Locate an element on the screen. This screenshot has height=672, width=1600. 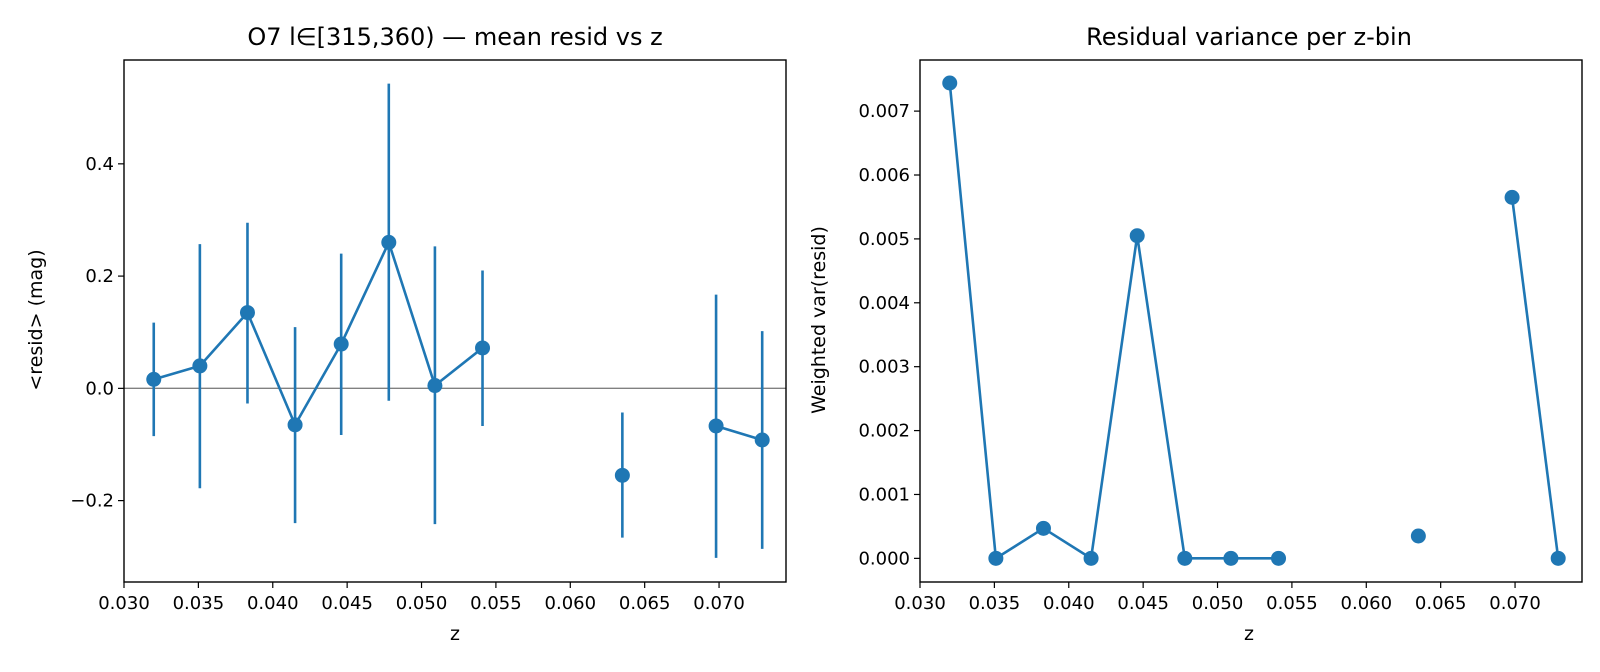
right-x-axis-label: z is located at coordinates (1249, 634).